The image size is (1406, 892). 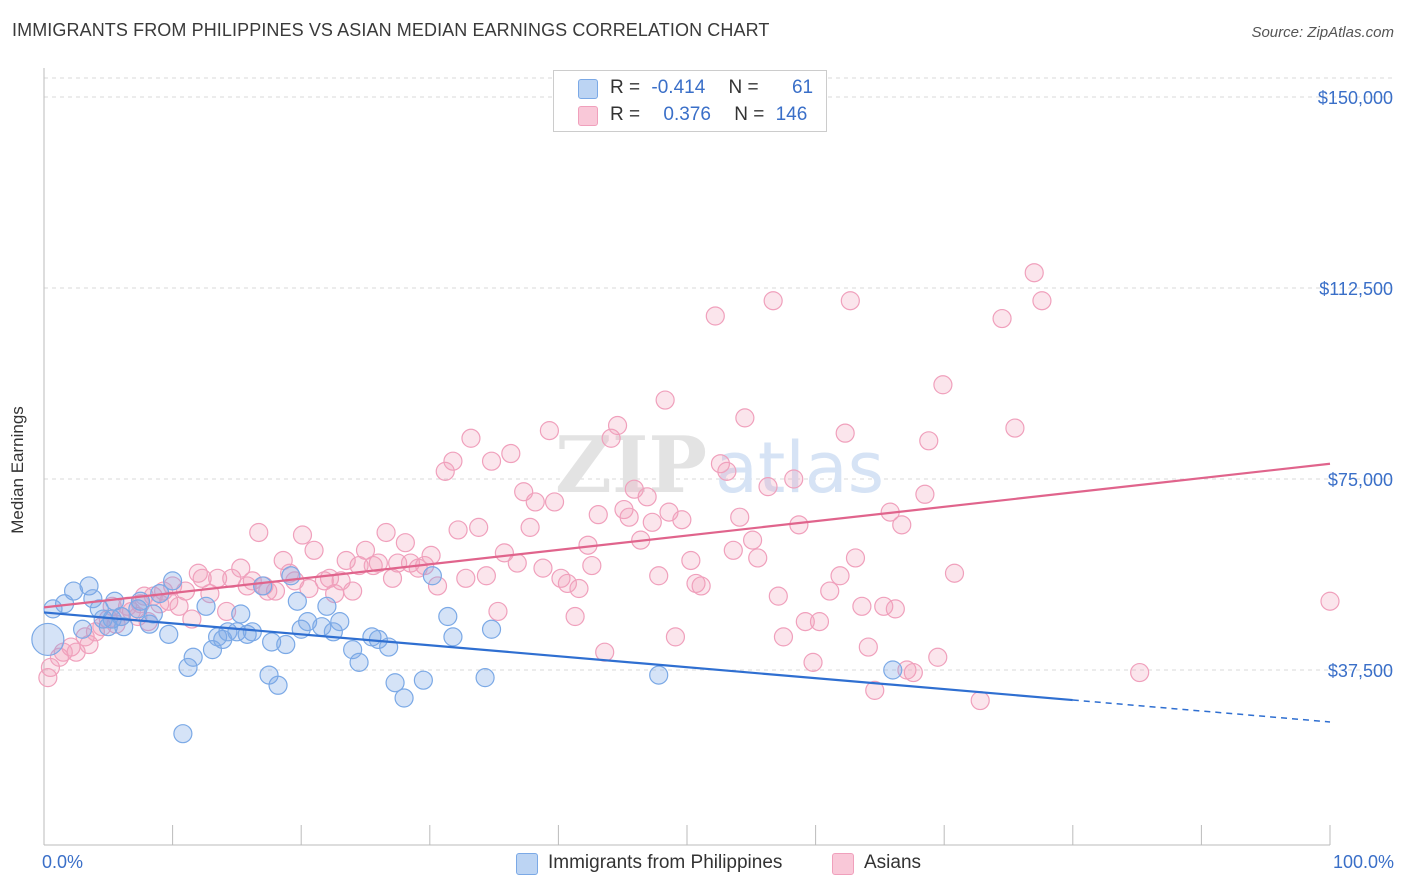 What do you see at coordinates (893, 862) in the screenshot?
I see `legend-label-asians: Asians` at bounding box center [893, 862].